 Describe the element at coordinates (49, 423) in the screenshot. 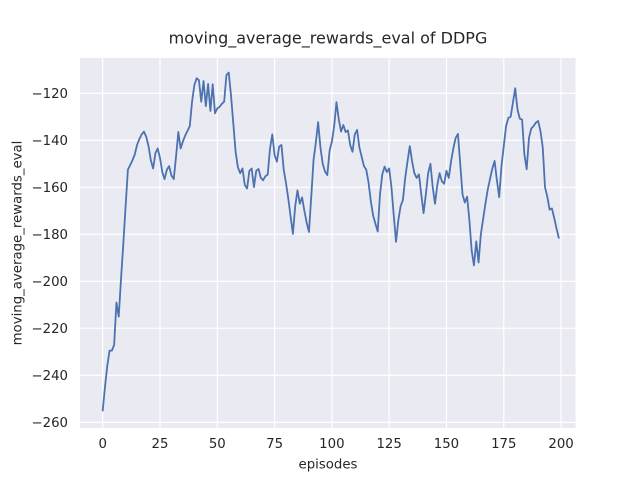

I see `y-tick-label: −260` at that location.